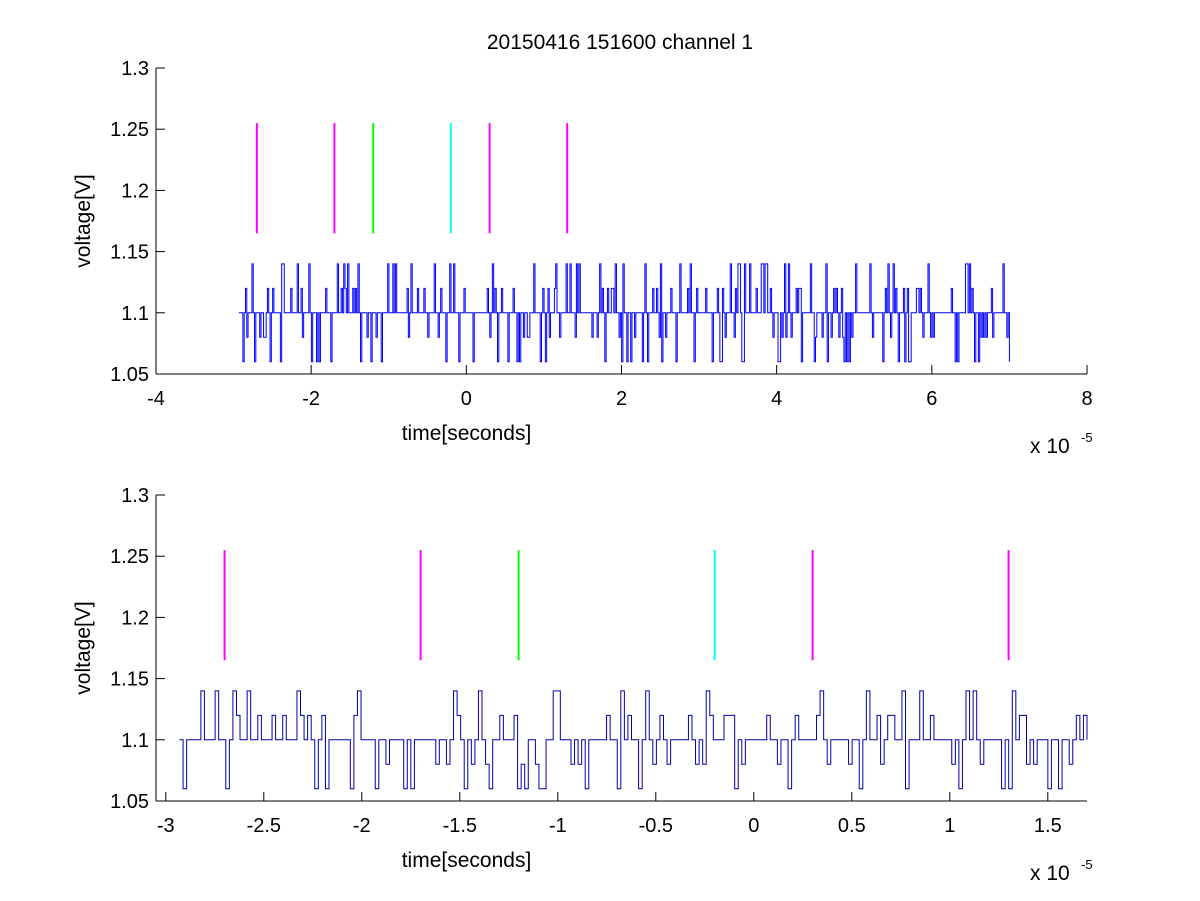 The width and height of the screenshot is (1200, 901). Describe the element at coordinates (1048, 826) in the screenshot. I see `x-tick-label: 1.5` at that location.